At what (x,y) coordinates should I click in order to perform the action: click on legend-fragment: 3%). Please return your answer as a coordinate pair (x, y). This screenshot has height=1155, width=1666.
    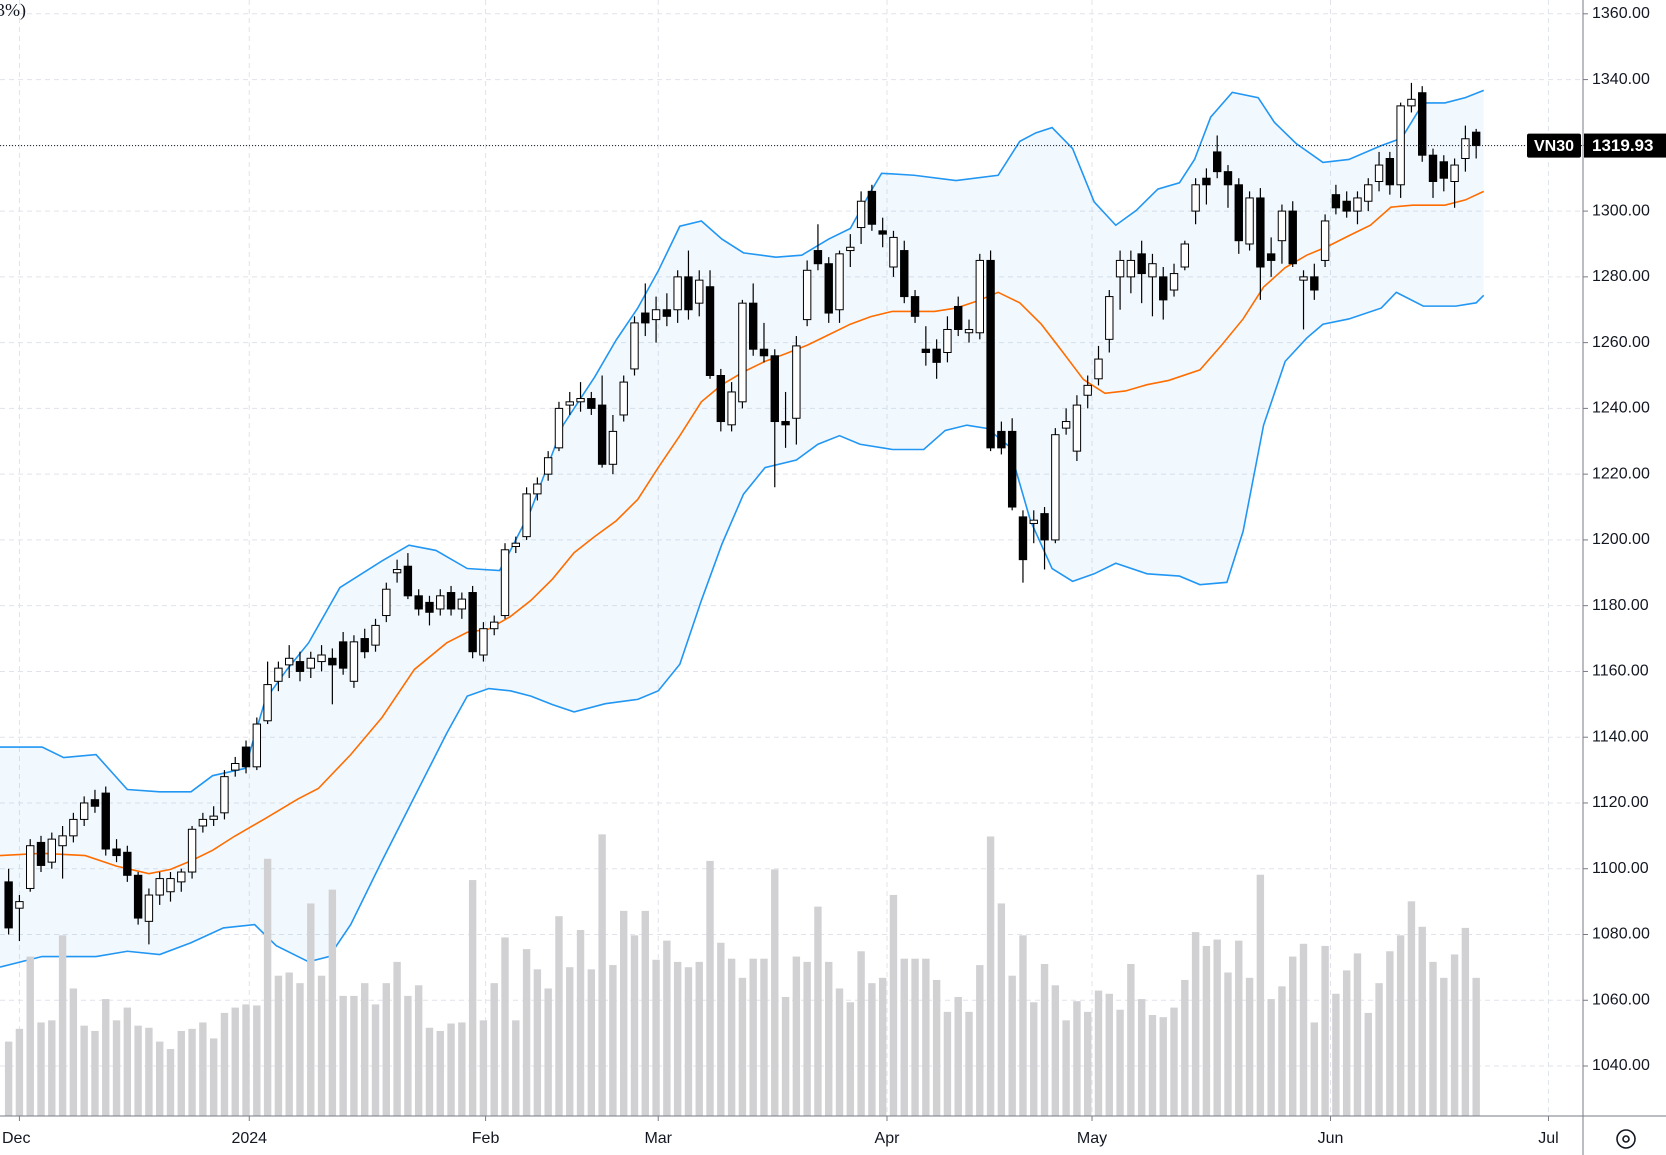
    Looking at the image, I should click on (13, 10).